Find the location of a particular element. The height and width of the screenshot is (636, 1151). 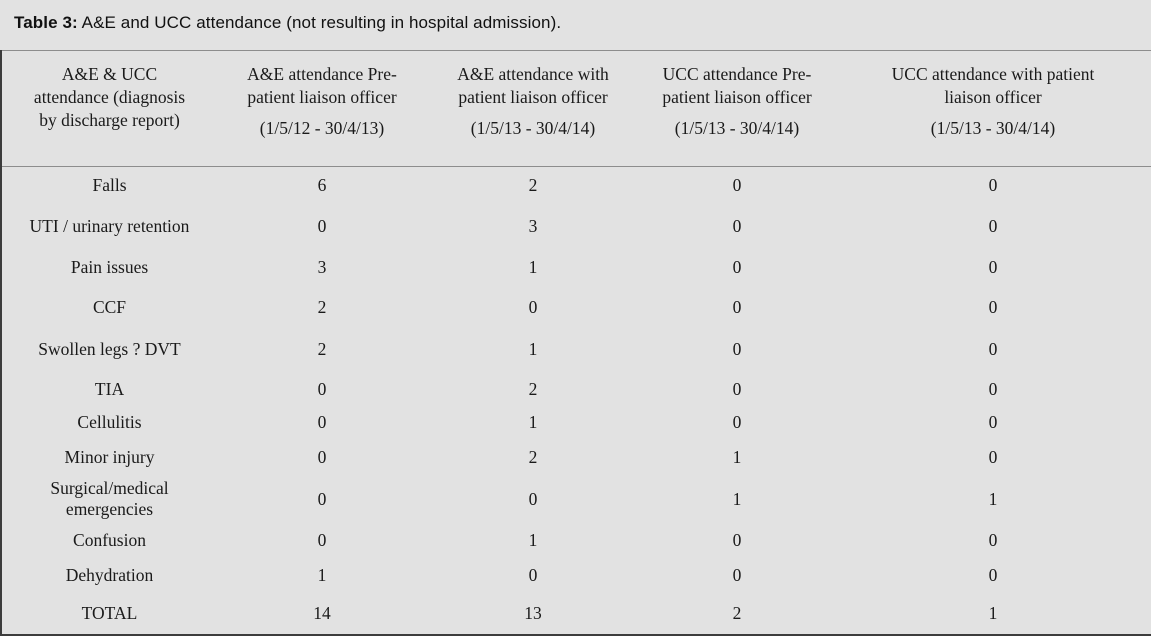

column-header-period: (1/5/12 - 30/4/13) is located at coordinates (322, 128).